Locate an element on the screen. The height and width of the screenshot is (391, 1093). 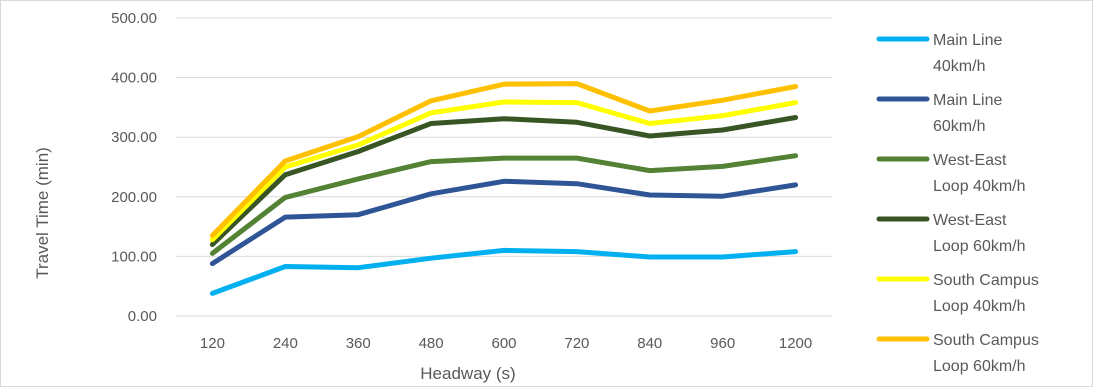
y-axis-title: Travel Time (min) is located at coordinates (42, 213).